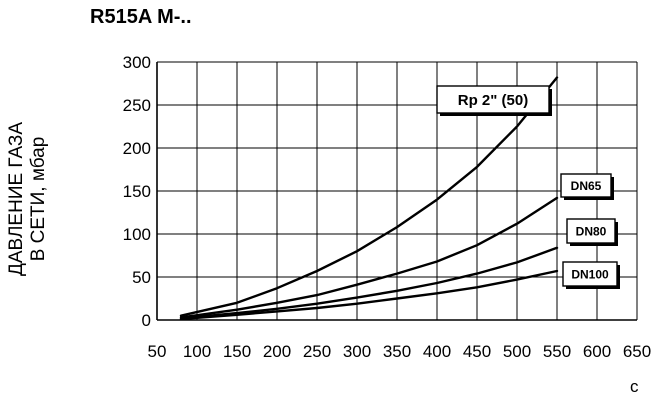  I want to click on x-tick-label: 100, so click(197, 351).